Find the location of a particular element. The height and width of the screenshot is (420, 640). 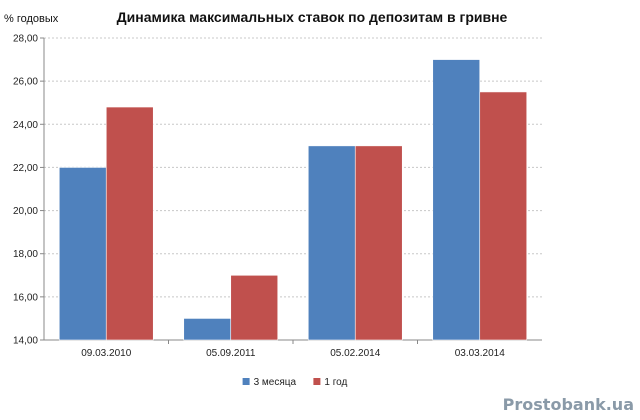

y-tick-label: 26,00 is located at coordinates (25, 82).